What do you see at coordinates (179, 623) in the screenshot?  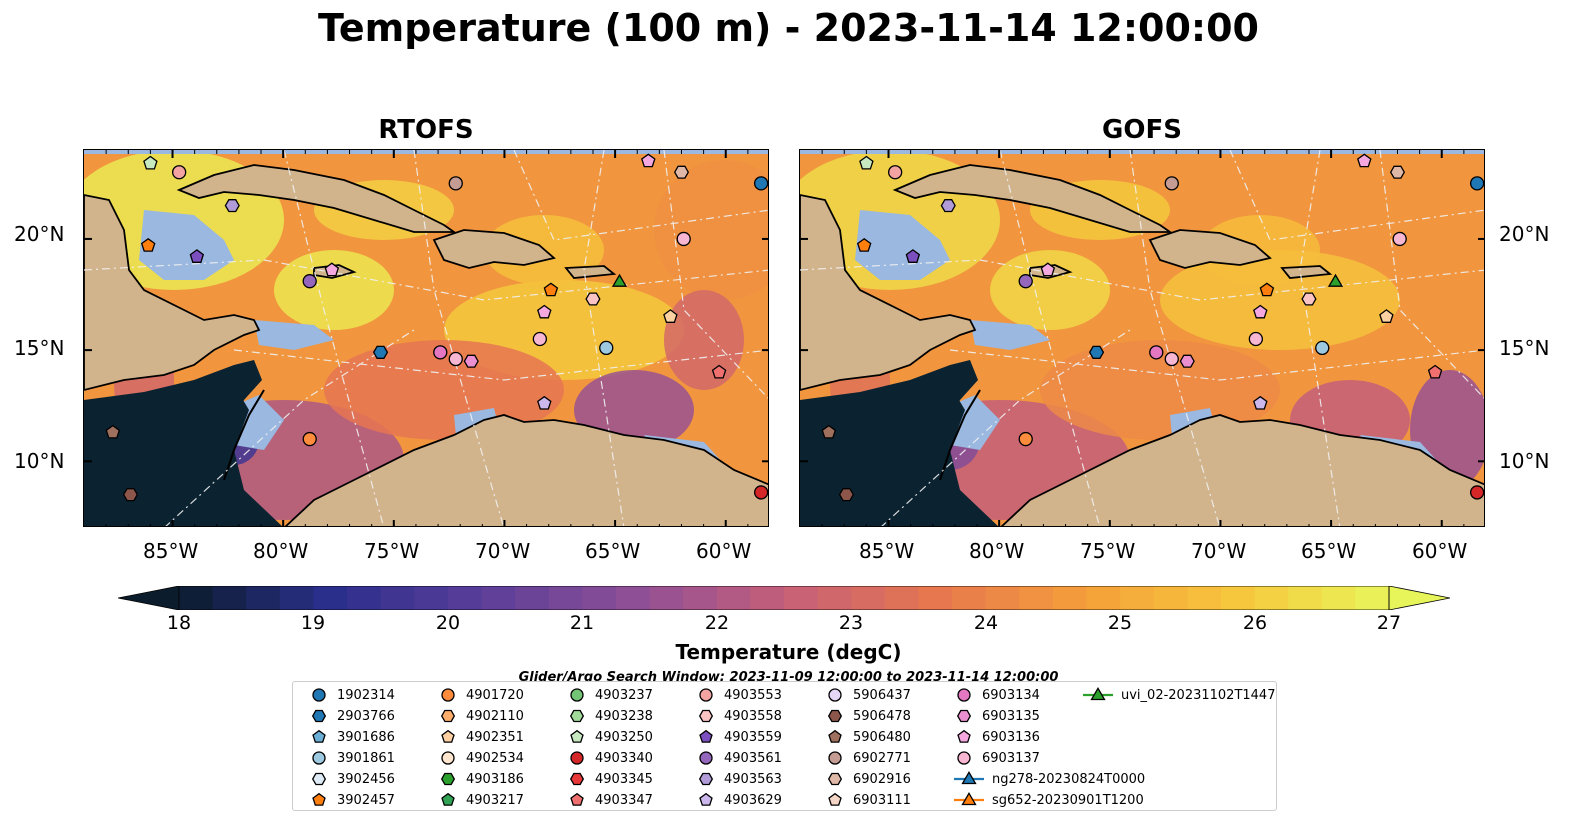 I see `colorbar-tick-label: 18` at bounding box center [179, 623].